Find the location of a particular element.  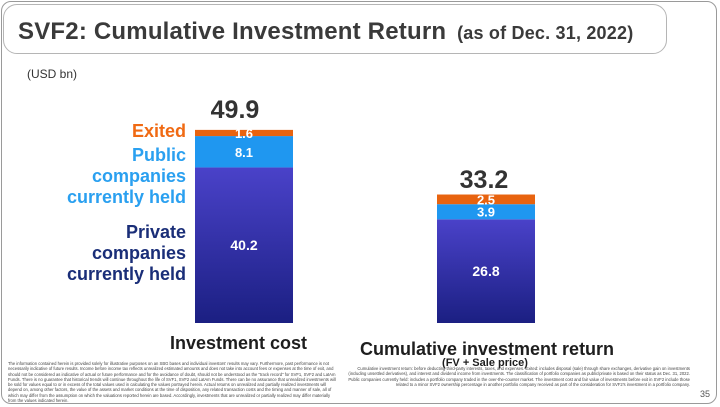

bar-segment-private-return is located at coordinates (486, 271).